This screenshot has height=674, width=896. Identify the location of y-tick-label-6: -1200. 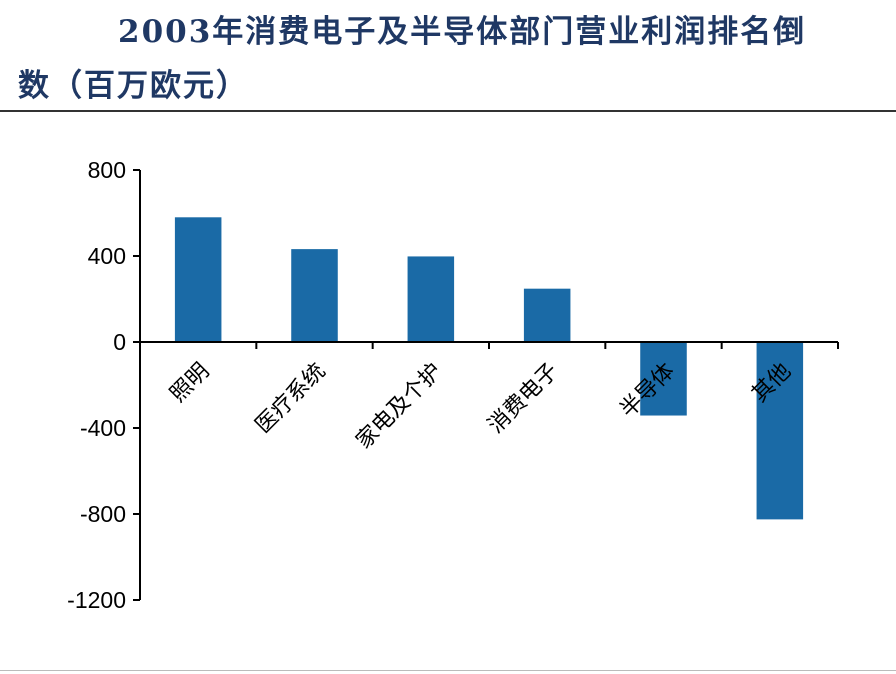
(96, 600).